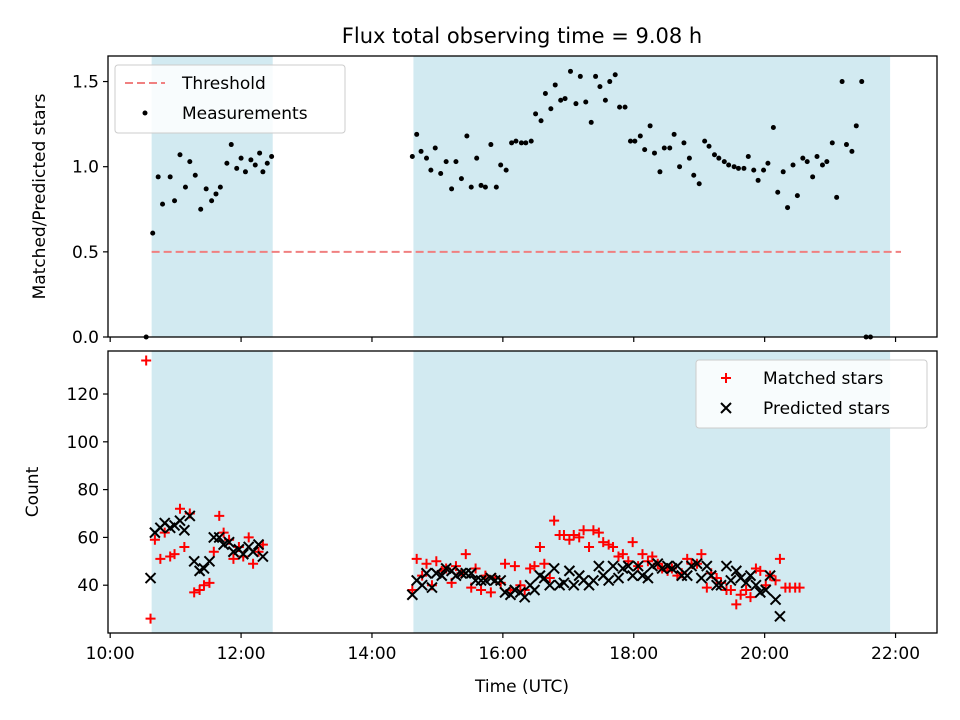 The image size is (960, 720). I want to click on legend-label: Threshold, so click(223, 84).